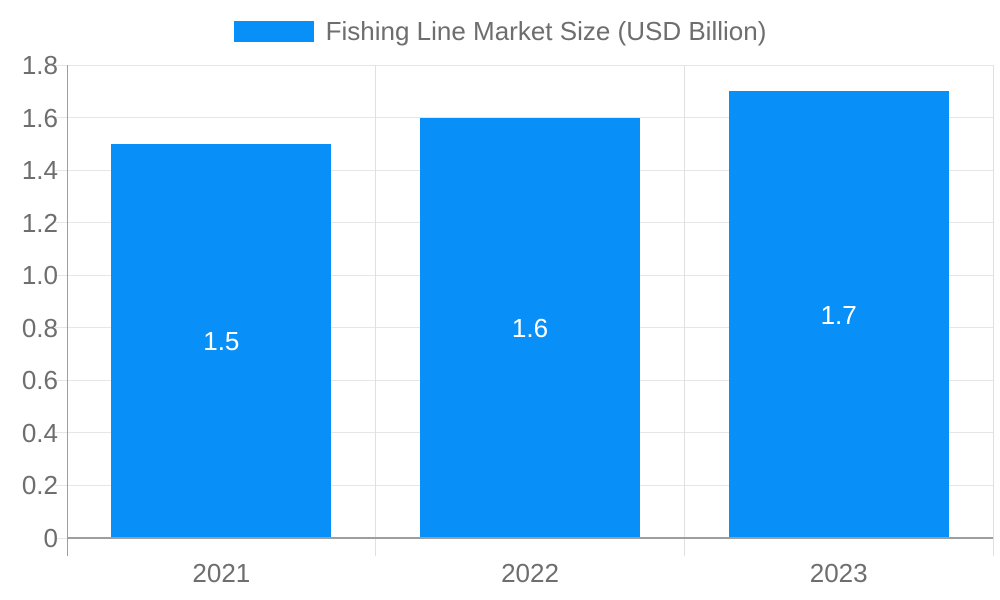 This screenshot has width=1000, height=600. Describe the element at coordinates (546, 31) in the screenshot. I see `legend-label: Fishing Line Market Size (USD Billion)` at that location.